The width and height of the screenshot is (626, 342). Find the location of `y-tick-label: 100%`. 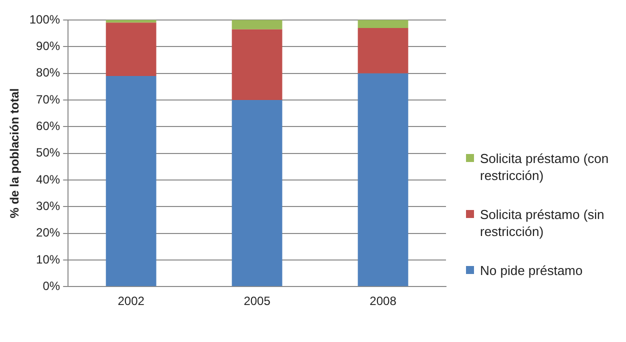

y-tick-label: 100% is located at coordinates (44, 19).